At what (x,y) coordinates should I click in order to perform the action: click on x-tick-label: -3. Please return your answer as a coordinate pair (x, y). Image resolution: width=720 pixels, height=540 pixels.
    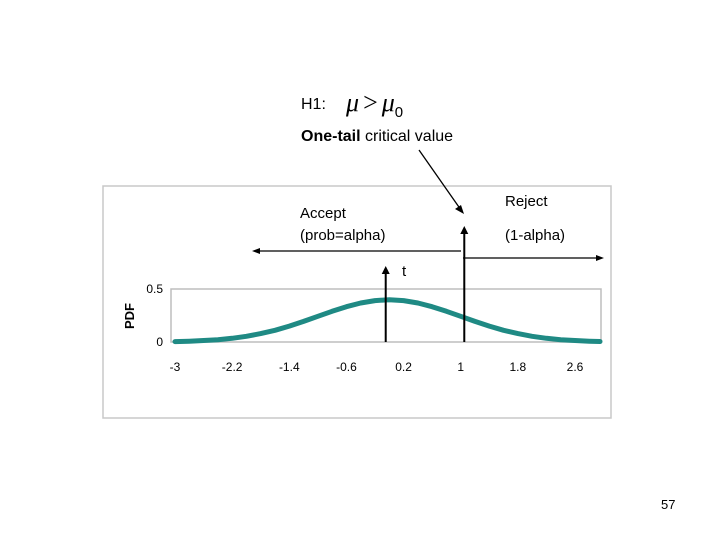
    Looking at the image, I should click on (175, 367).